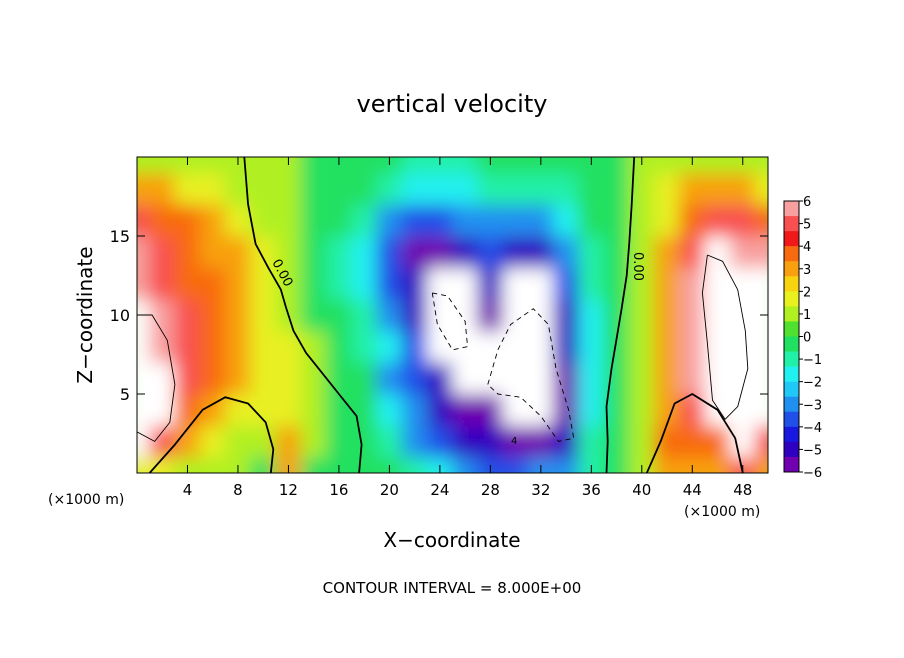 The height and width of the screenshot is (658, 904). I want to click on zero-contour-left, so click(303, 315).